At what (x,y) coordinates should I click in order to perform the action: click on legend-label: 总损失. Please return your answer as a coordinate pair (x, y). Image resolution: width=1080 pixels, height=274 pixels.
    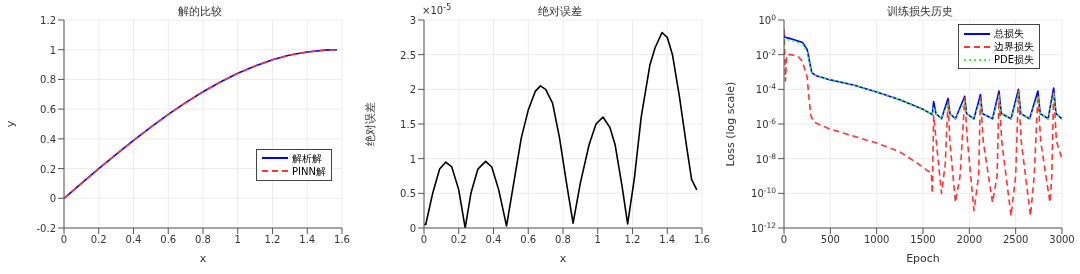
    Looking at the image, I should click on (1008, 33).